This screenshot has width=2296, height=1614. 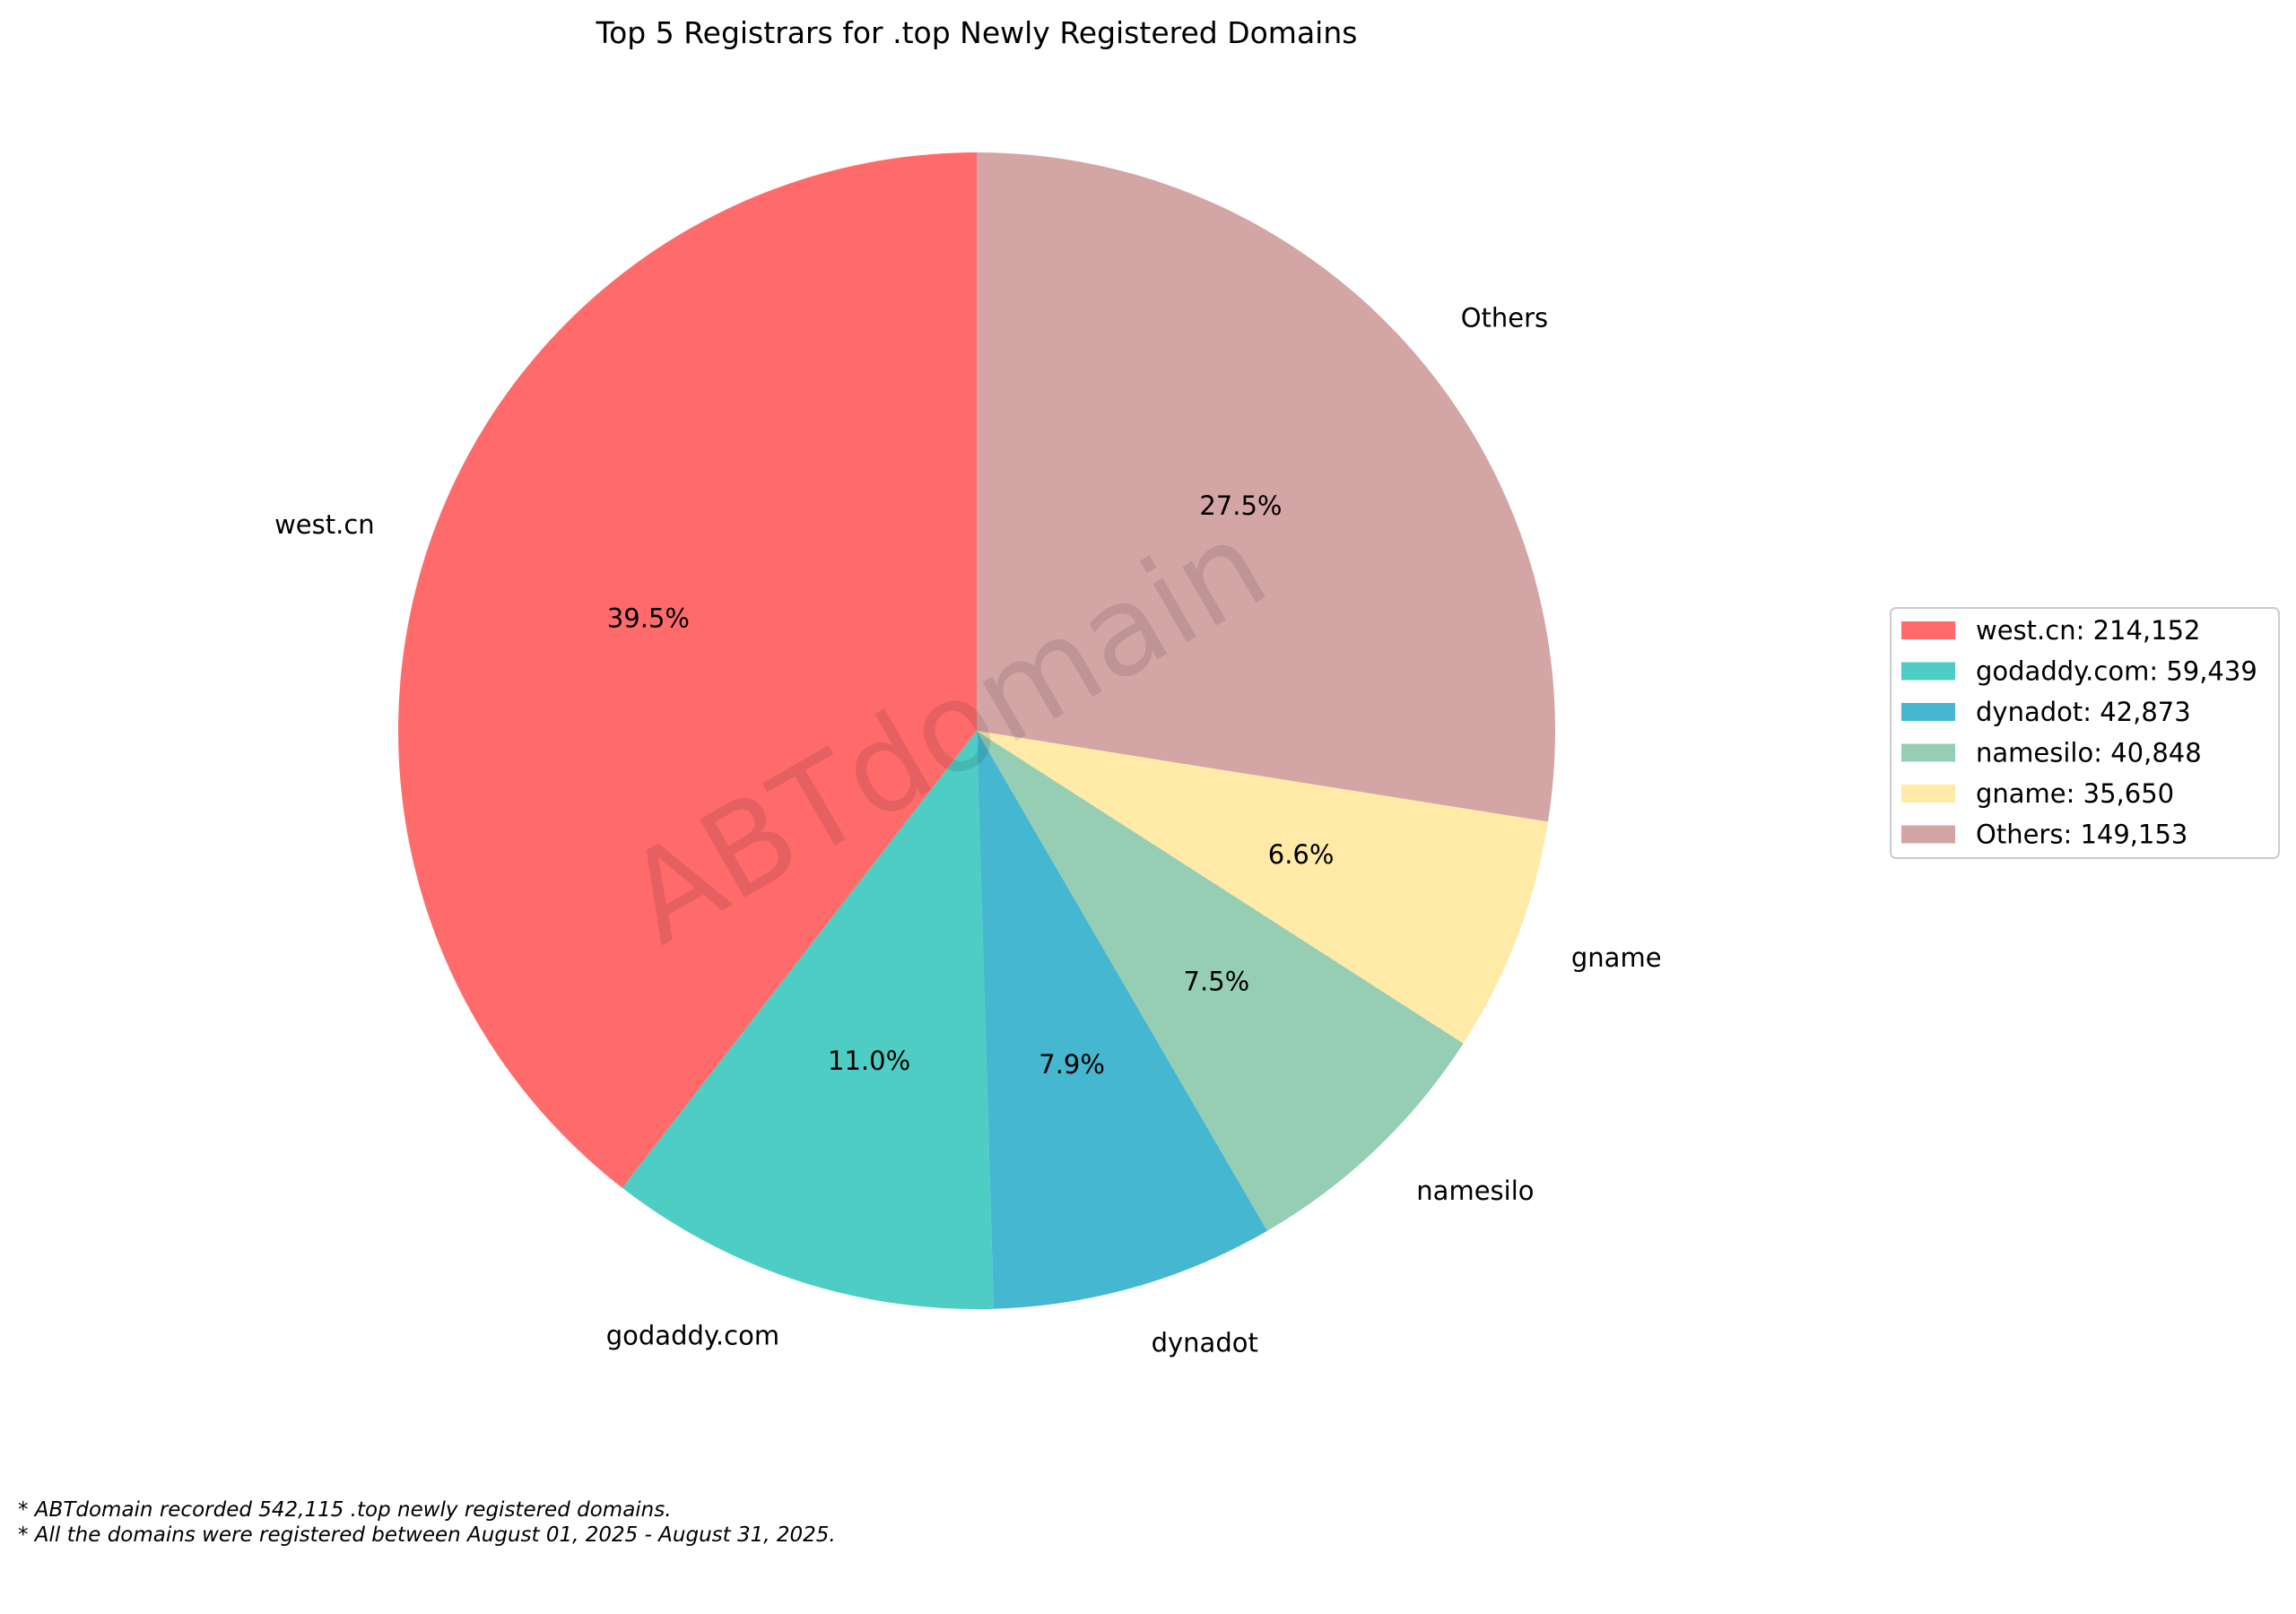 What do you see at coordinates (1475, 1191) in the screenshot?
I see `slice-label-namesilo: namesilo` at bounding box center [1475, 1191].